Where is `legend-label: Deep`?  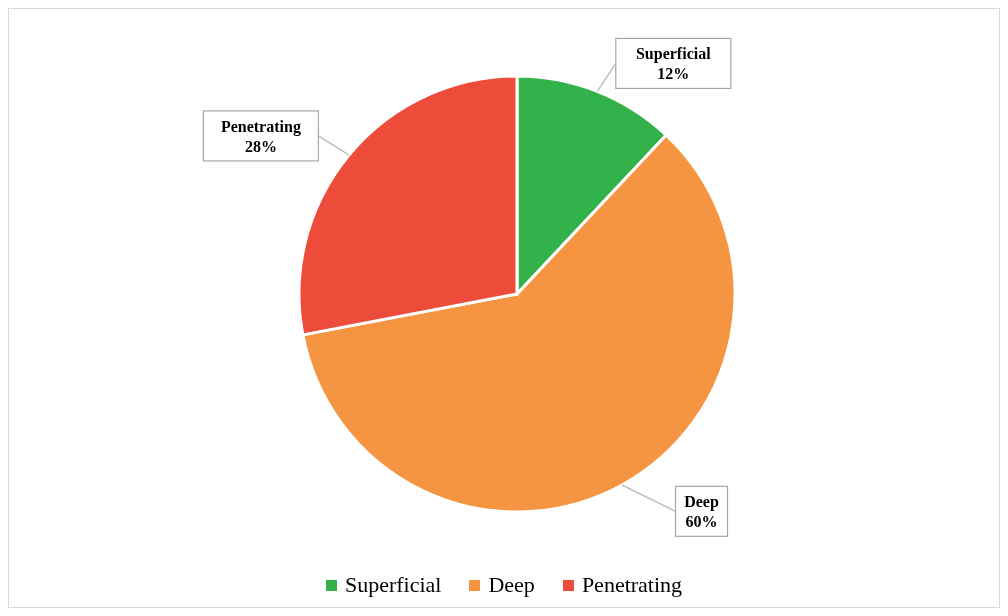
legend-label: Deep is located at coordinates (511, 585).